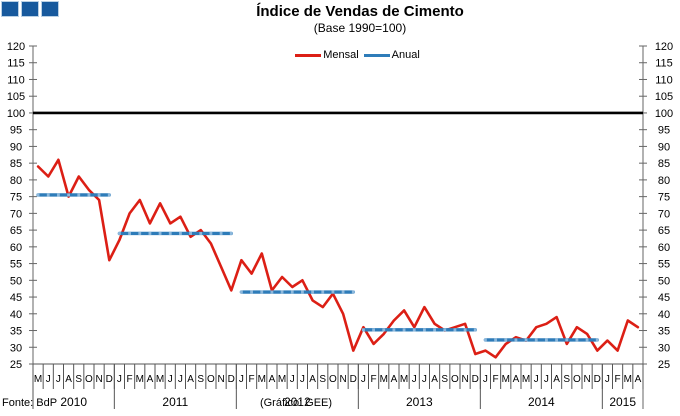 The width and height of the screenshot is (680, 416). Describe the element at coordinates (664, 181) in the screenshot. I see `y-axis-label-right: 80` at that location.